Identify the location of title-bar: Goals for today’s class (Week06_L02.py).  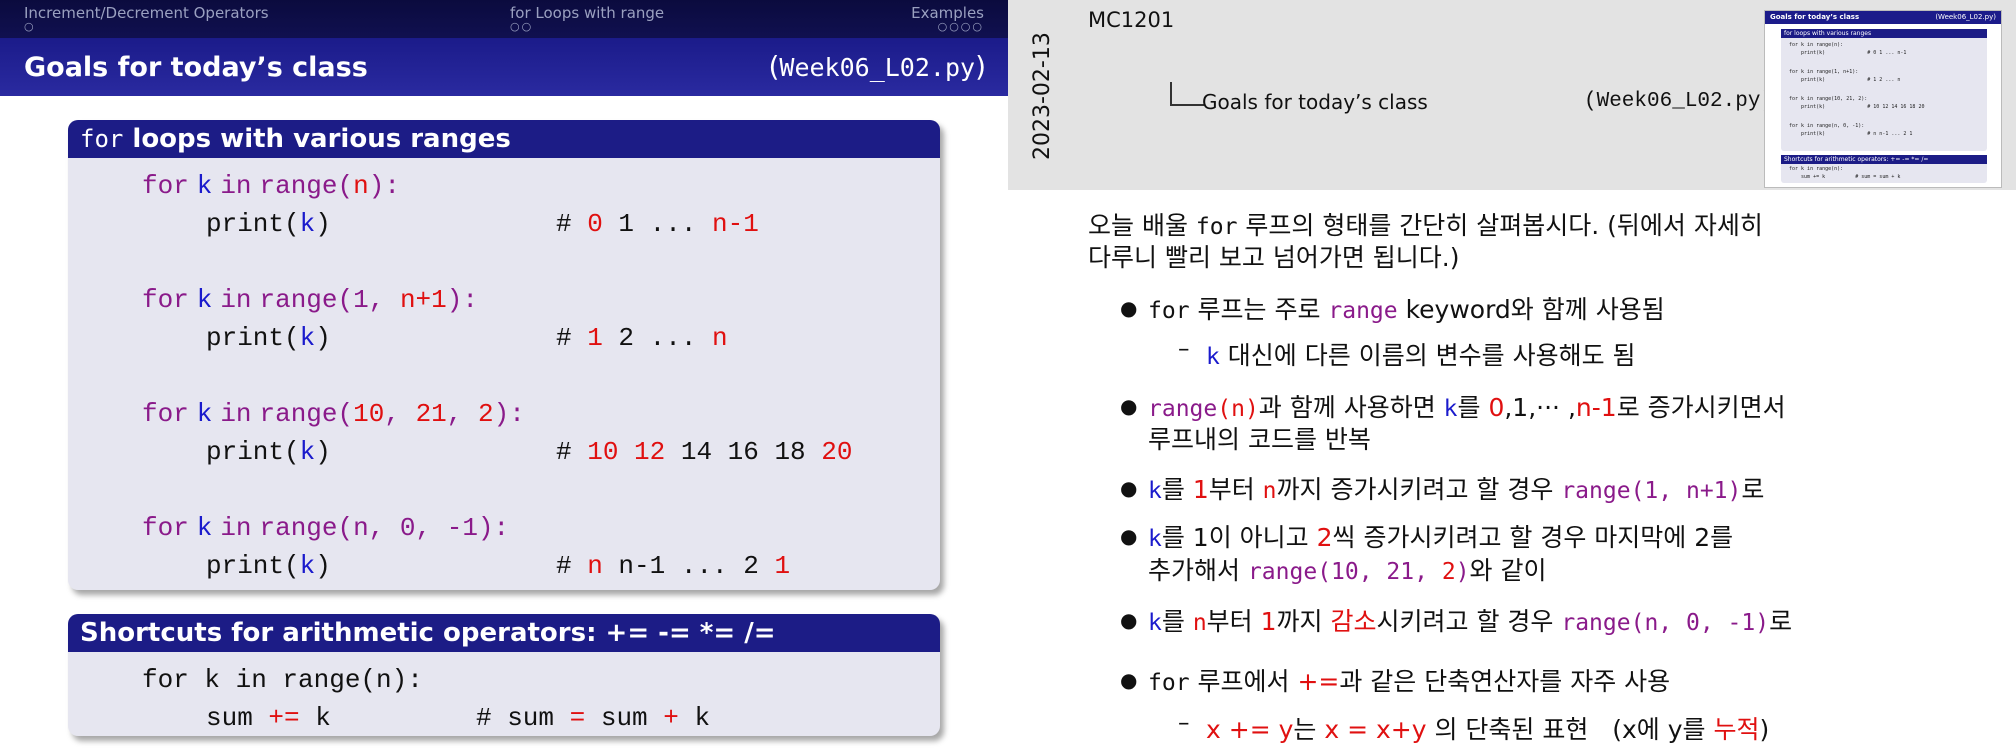
(504, 67).